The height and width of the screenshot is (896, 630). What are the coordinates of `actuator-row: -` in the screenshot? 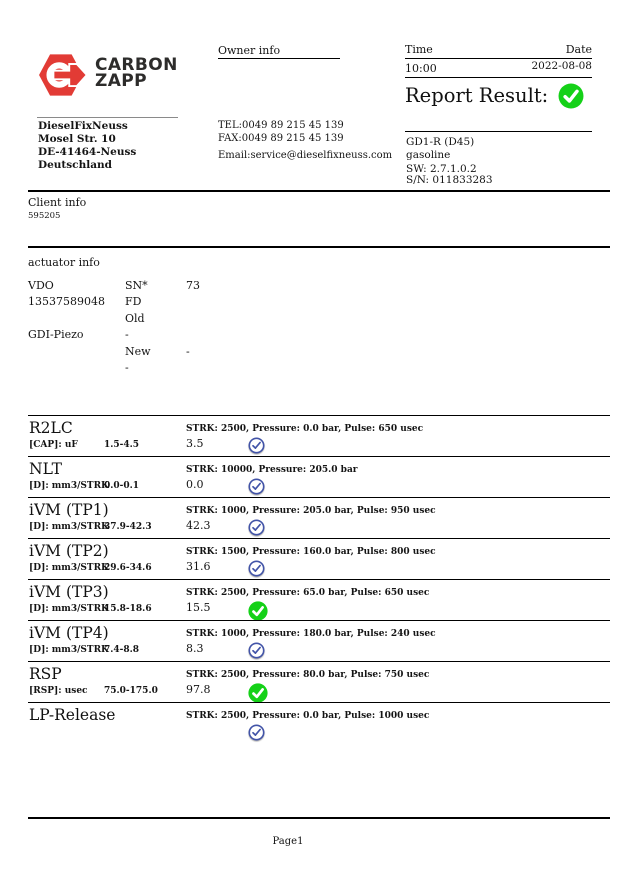 It's located at (228, 369).